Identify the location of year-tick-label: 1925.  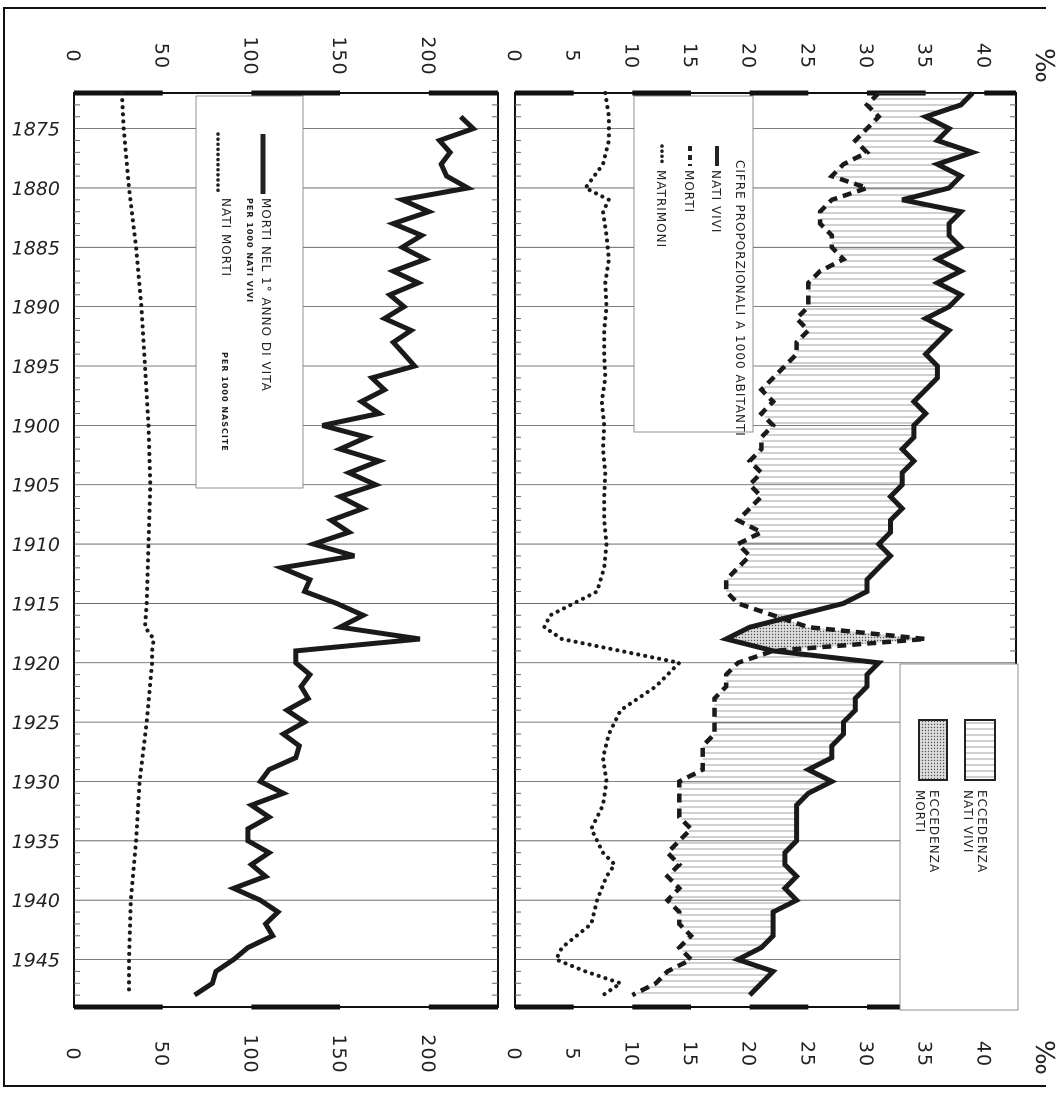
(36, 723).